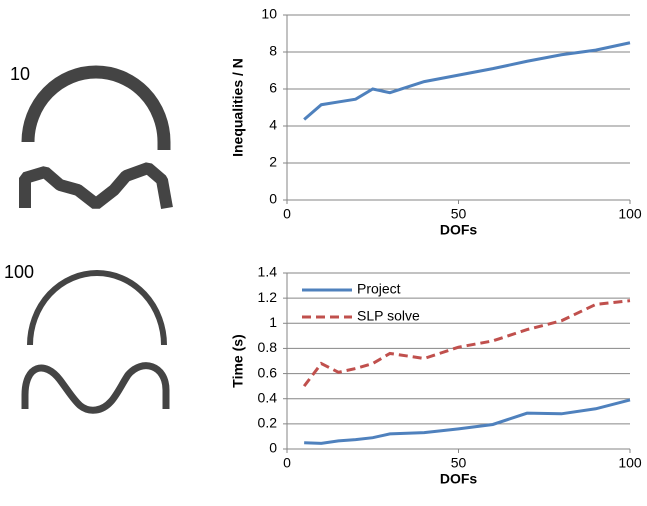  I want to click on y-tick-label: 6, so click(273, 88).